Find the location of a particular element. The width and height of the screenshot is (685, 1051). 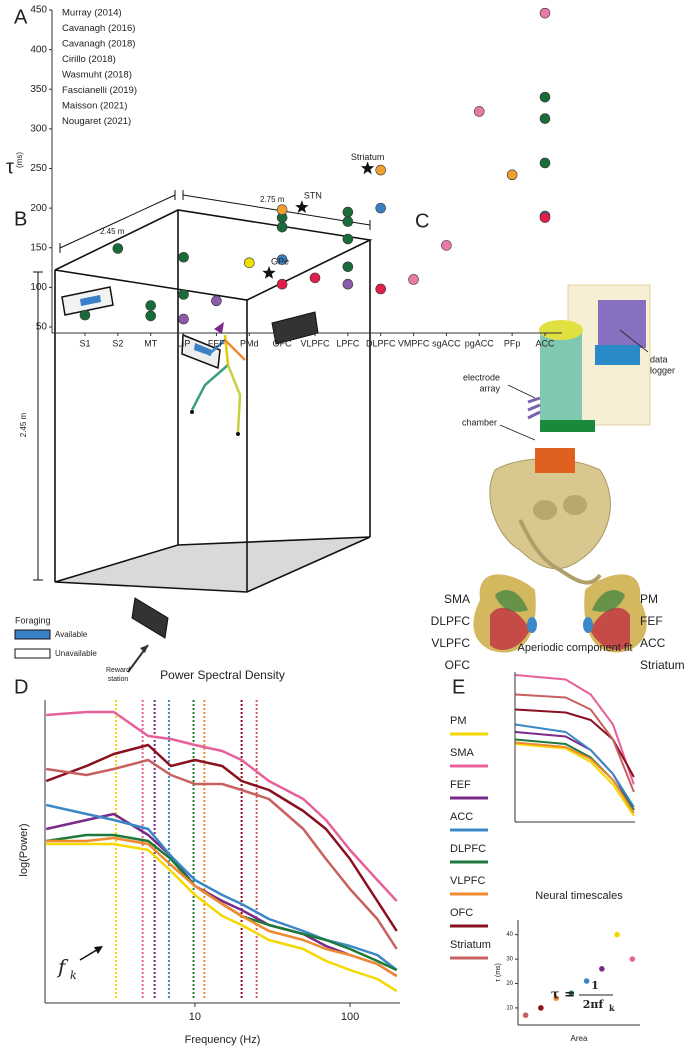

legend-entry: FEF is located at coordinates (460, 785).